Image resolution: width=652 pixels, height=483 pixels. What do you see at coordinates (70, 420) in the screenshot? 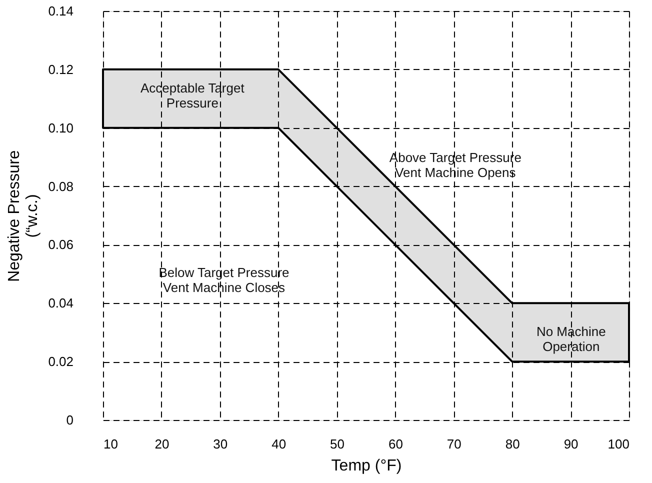
I see `y-tick-label: 0` at bounding box center [70, 420].